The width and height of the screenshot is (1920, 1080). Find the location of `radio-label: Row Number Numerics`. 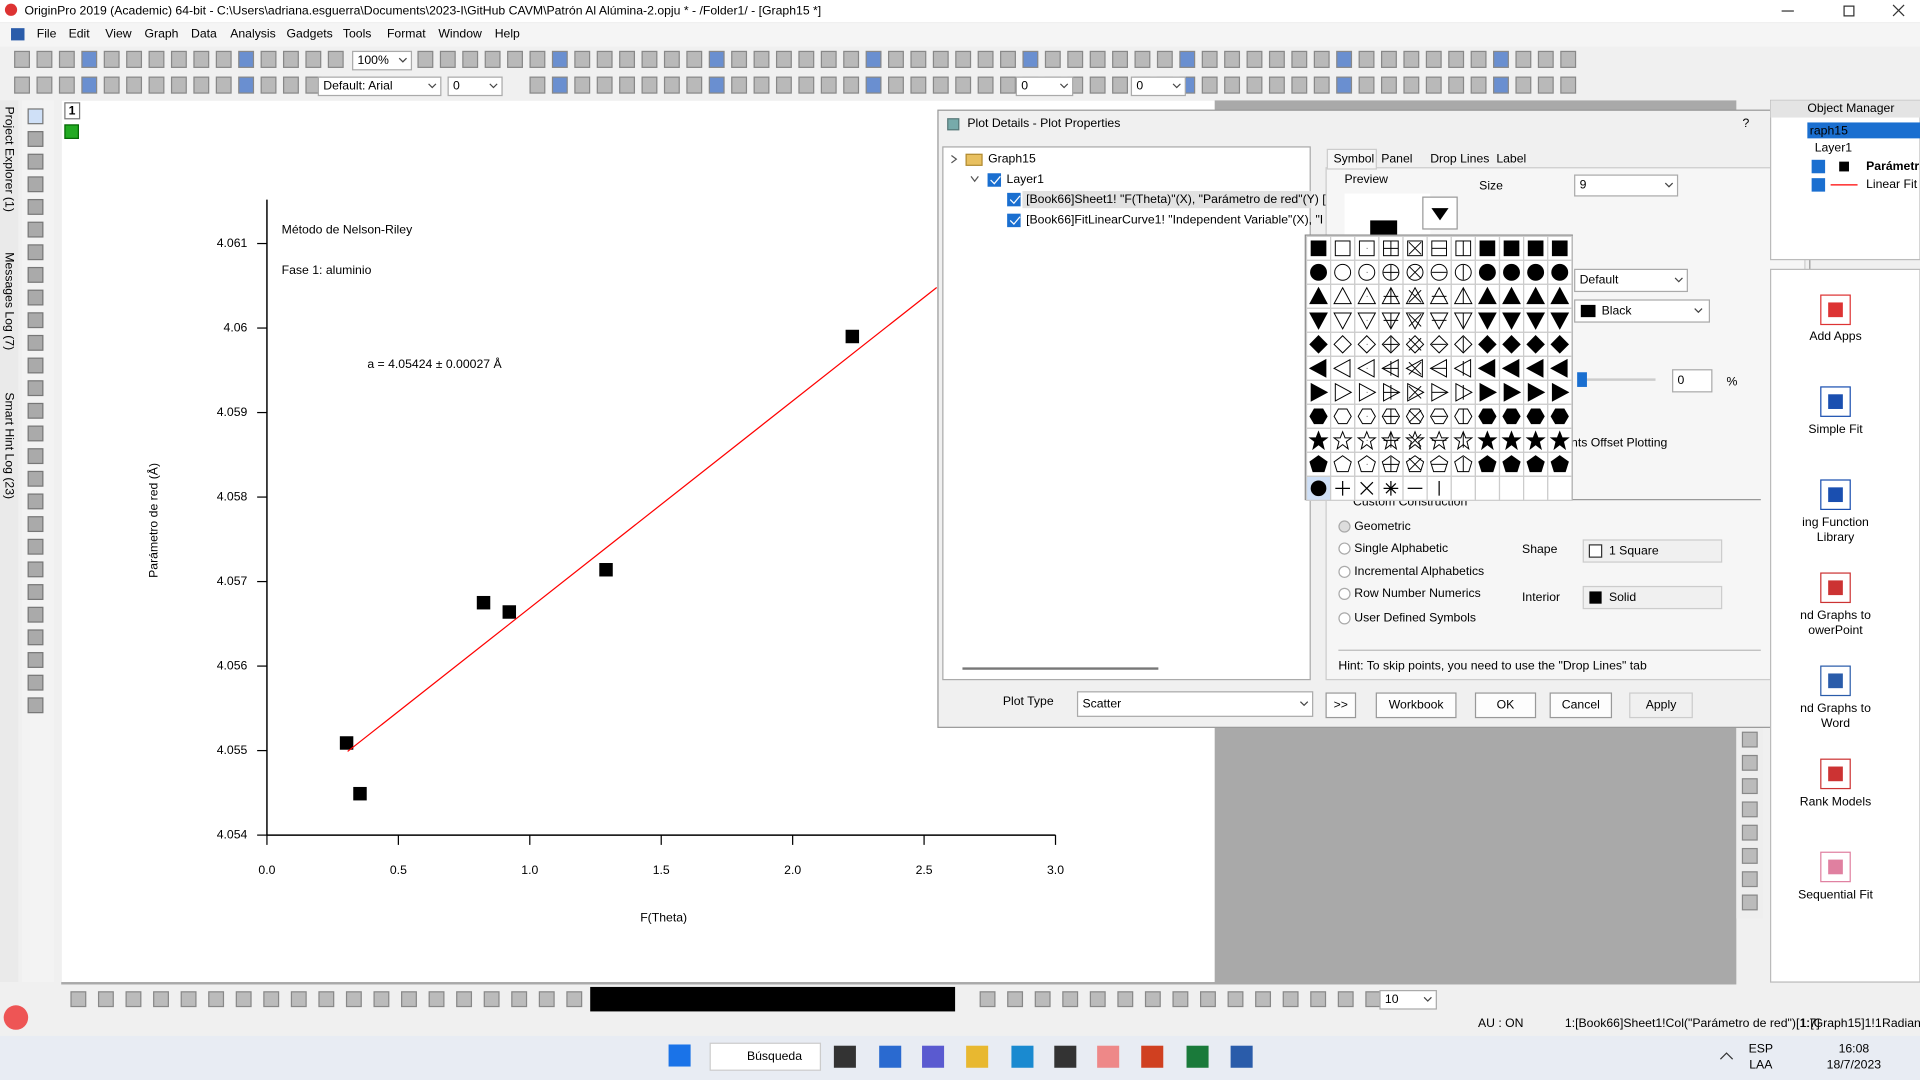

radio-label: Row Number Numerics is located at coordinates (1417, 593).